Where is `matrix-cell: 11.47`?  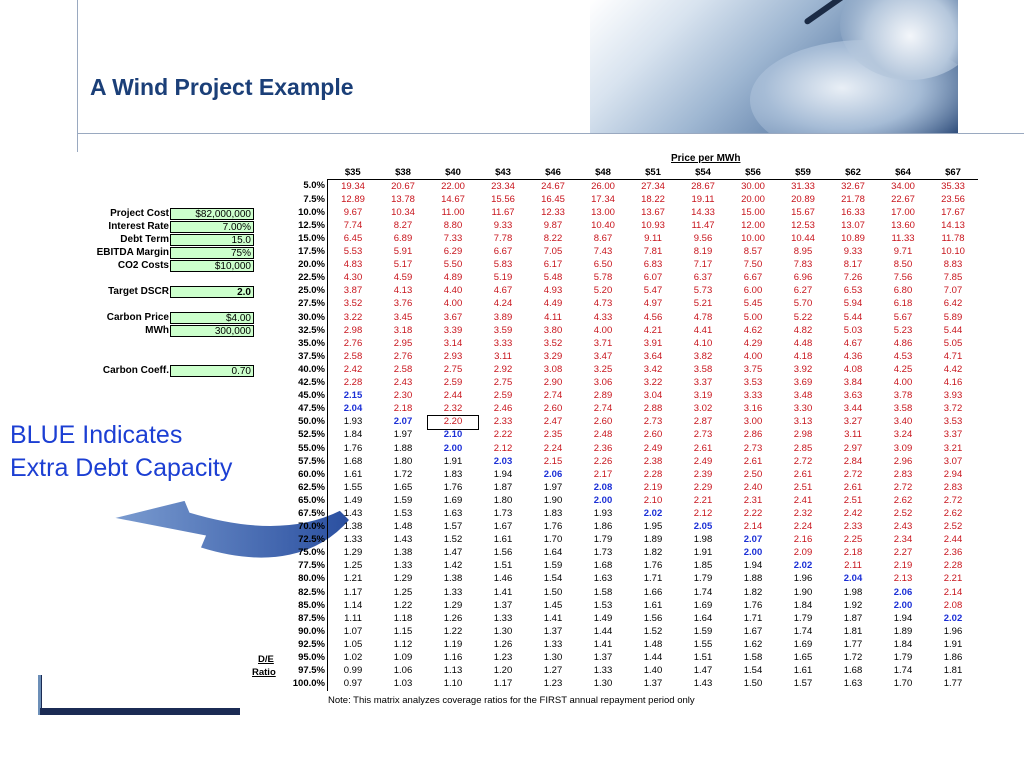
matrix-cell: 11.47 is located at coordinates (703, 225).